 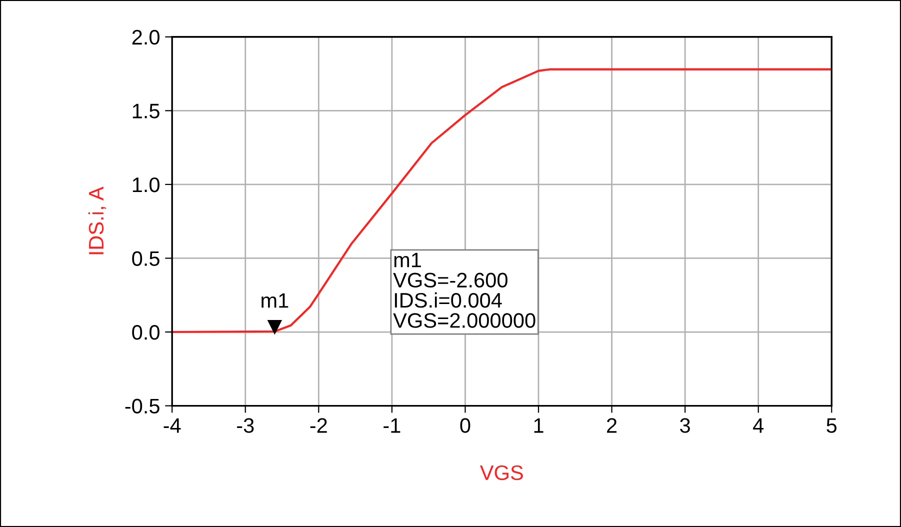 What do you see at coordinates (612, 425) in the screenshot?
I see `x-tick-label: 2` at bounding box center [612, 425].